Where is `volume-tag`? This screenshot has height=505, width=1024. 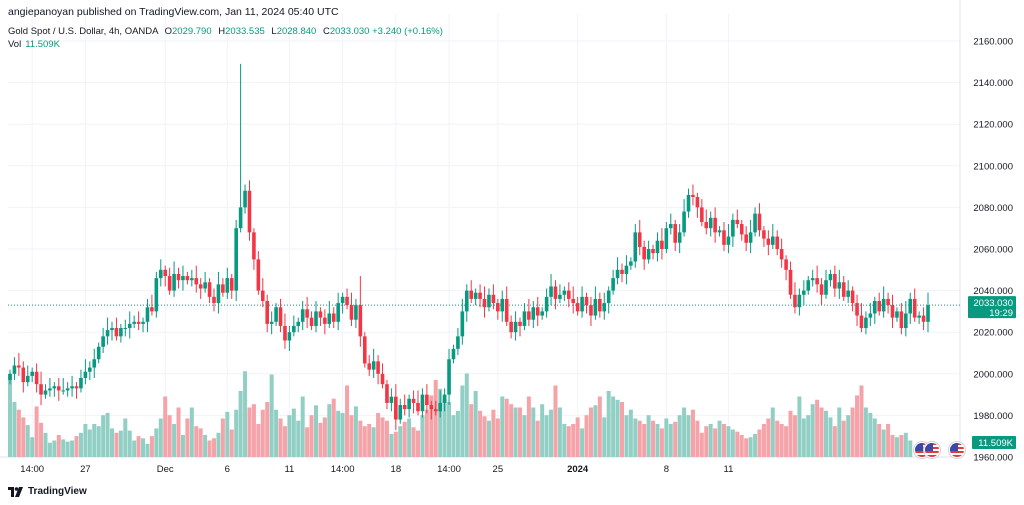 volume-tag is located at coordinates (994, 442).